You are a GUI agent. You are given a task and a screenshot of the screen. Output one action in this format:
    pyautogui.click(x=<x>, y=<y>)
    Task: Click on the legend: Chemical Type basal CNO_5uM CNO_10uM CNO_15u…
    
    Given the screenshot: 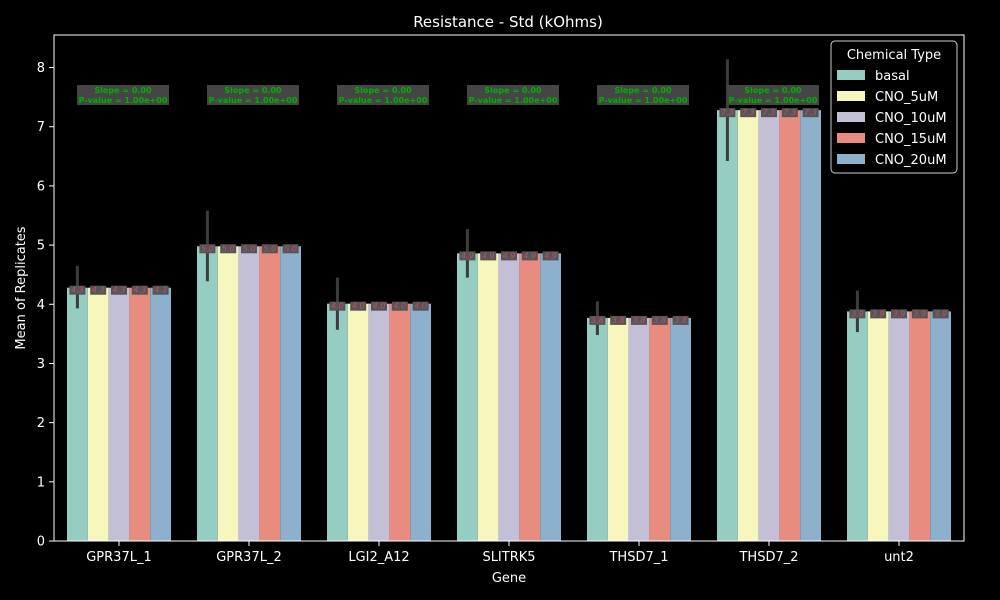 What is the action you would take?
    pyautogui.click(x=894, y=107)
    